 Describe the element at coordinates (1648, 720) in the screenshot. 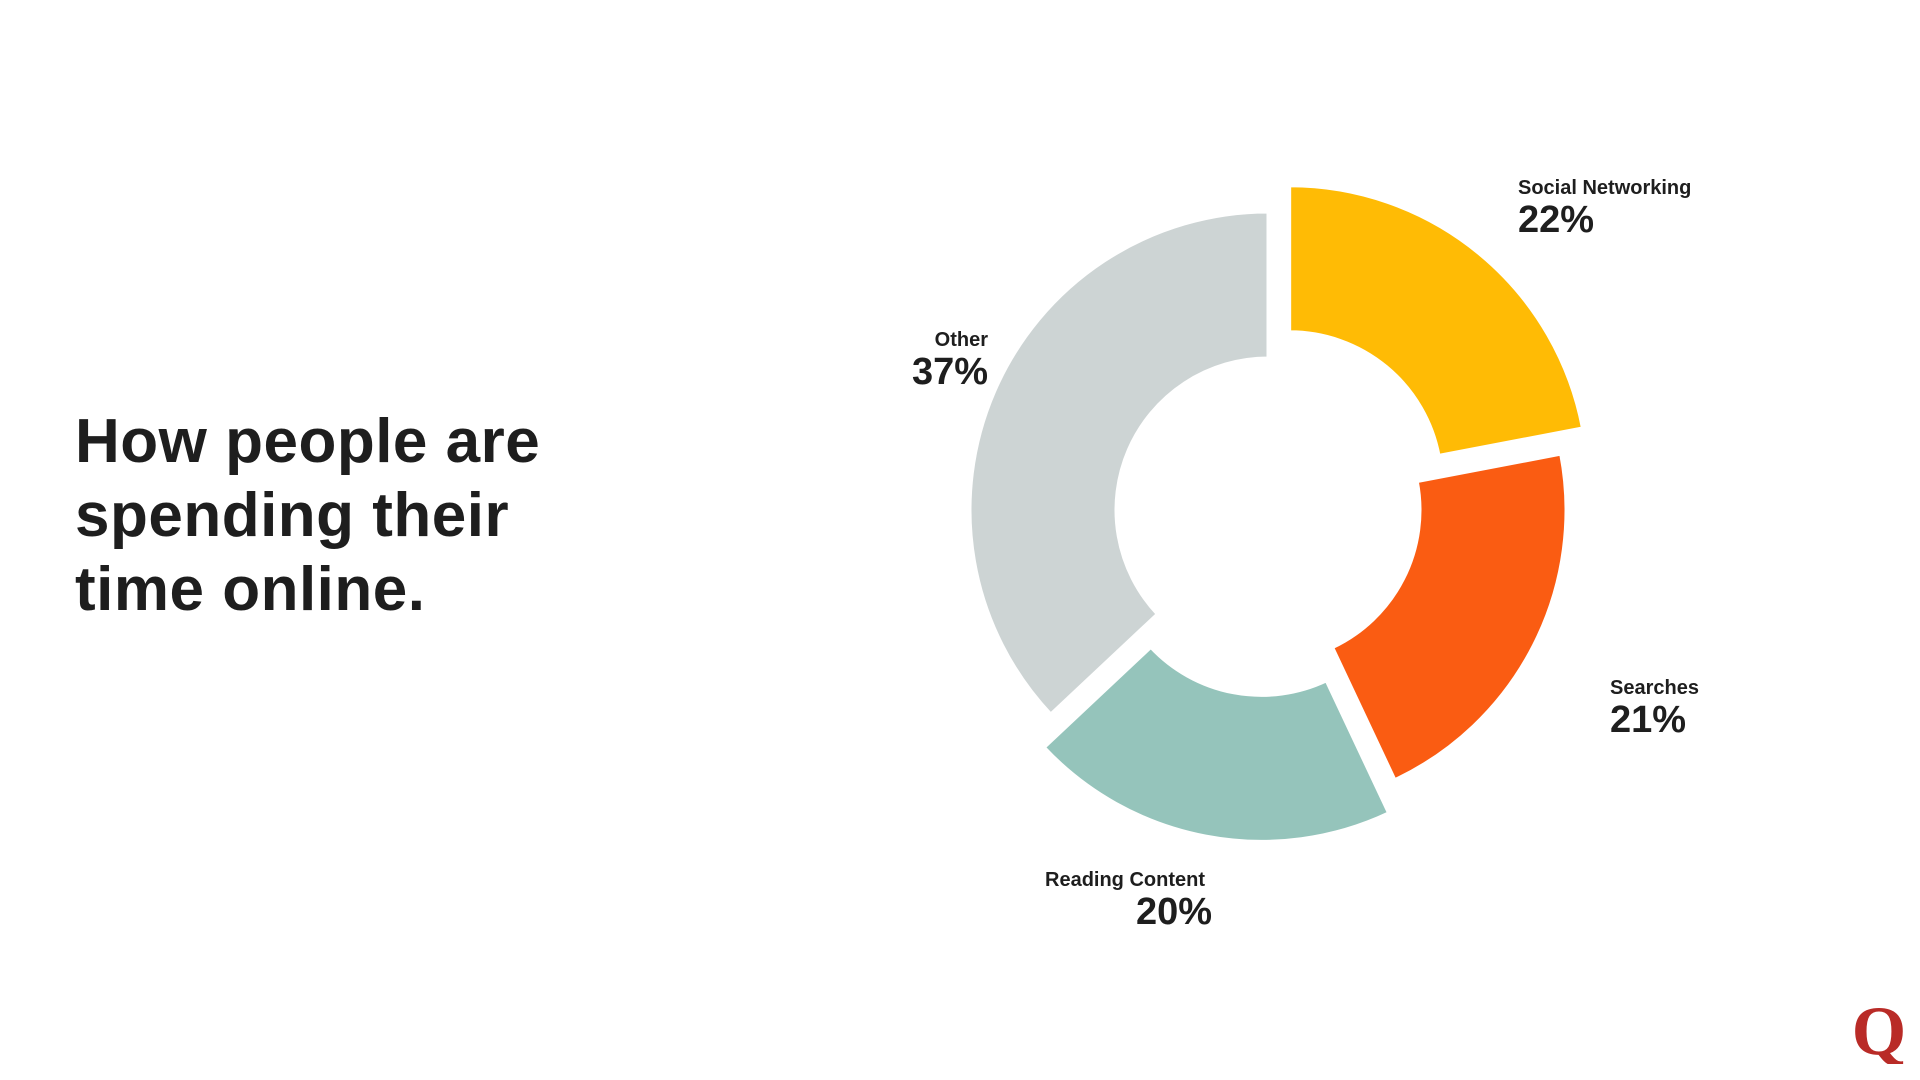

I see `slice-value-searches: 21%` at that location.